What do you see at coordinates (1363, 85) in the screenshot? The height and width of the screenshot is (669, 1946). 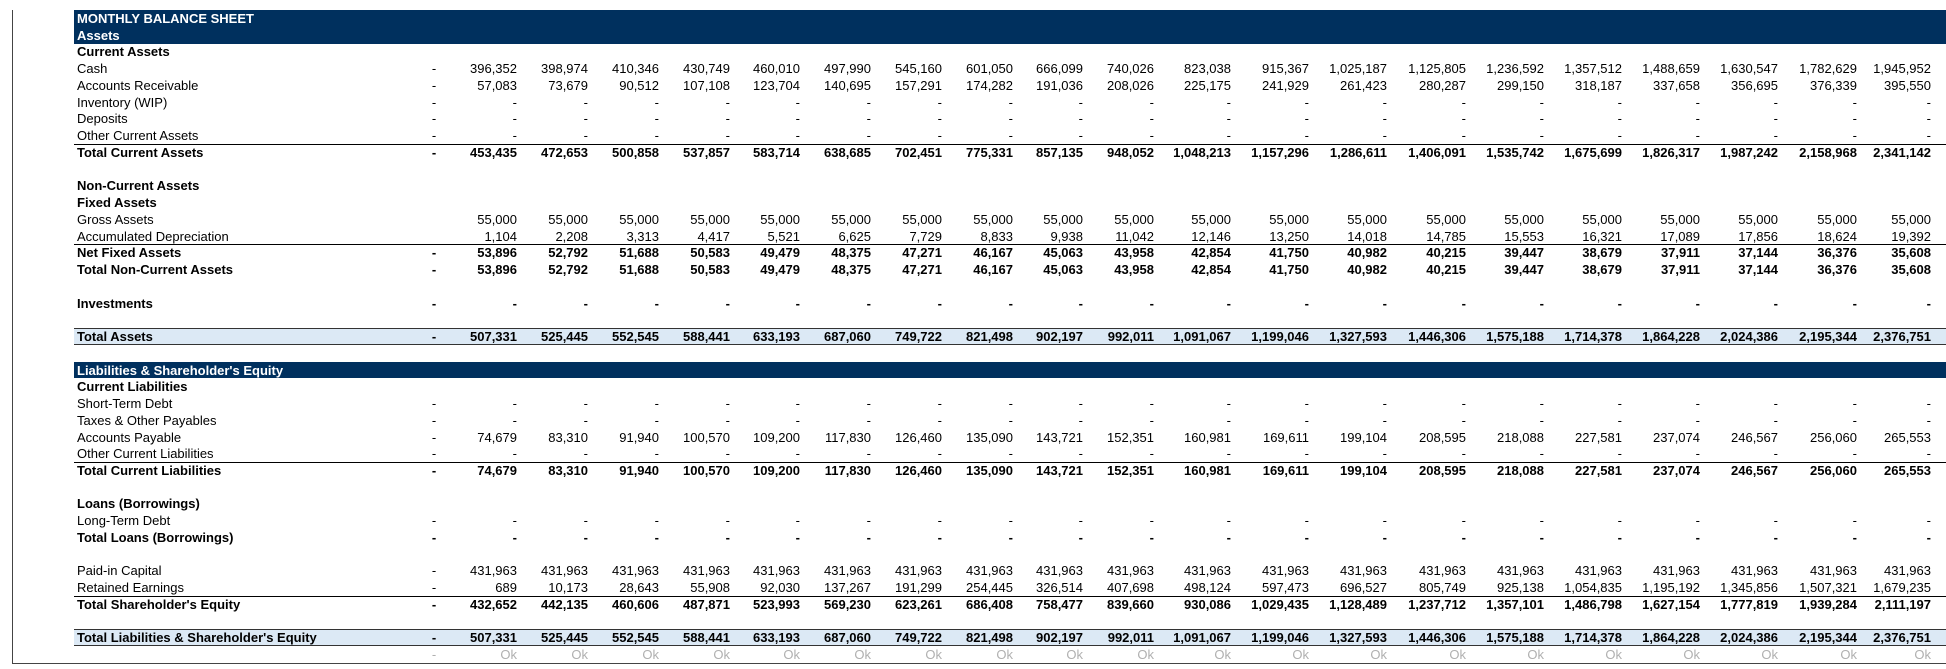 I see `cell: 261,423` at bounding box center [1363, 85].